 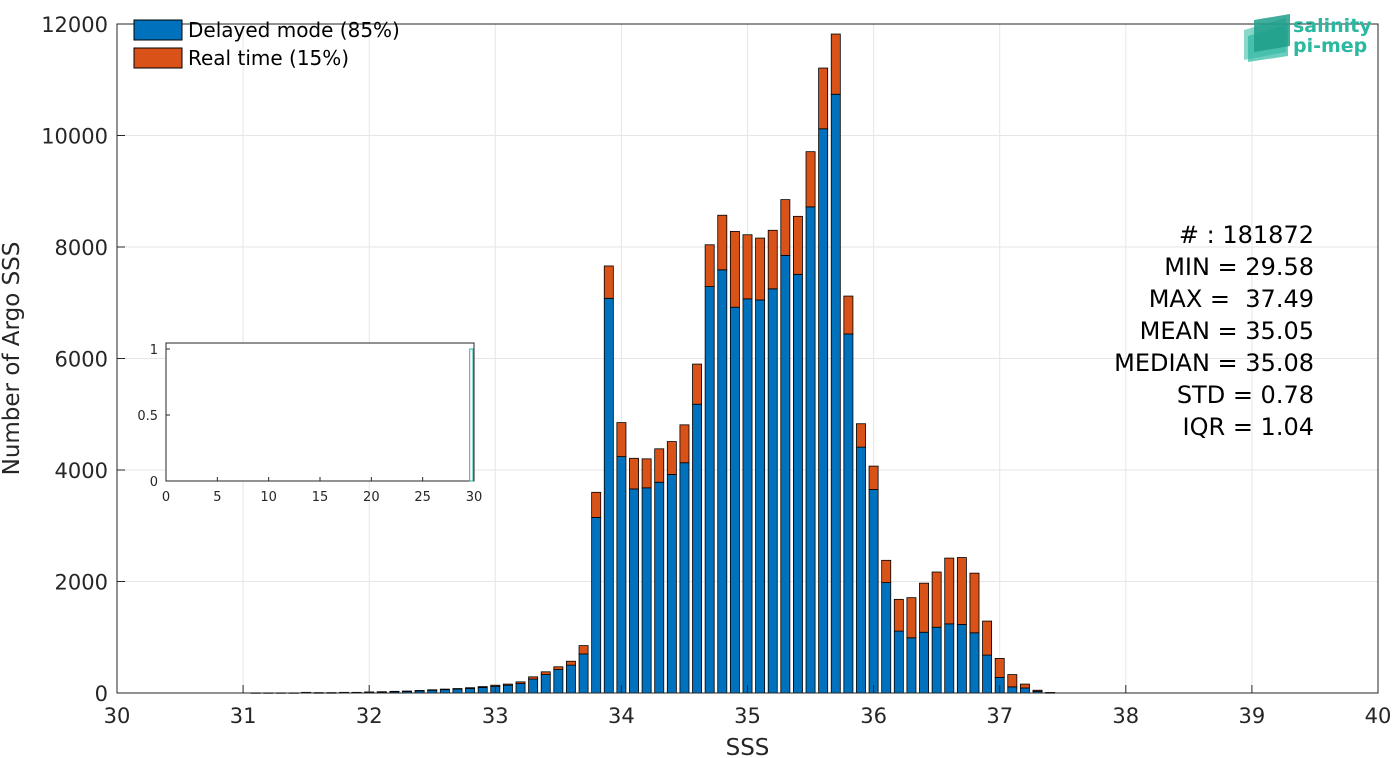 I want to click on y-tick-label: 10000, so click(x=74, y=137).